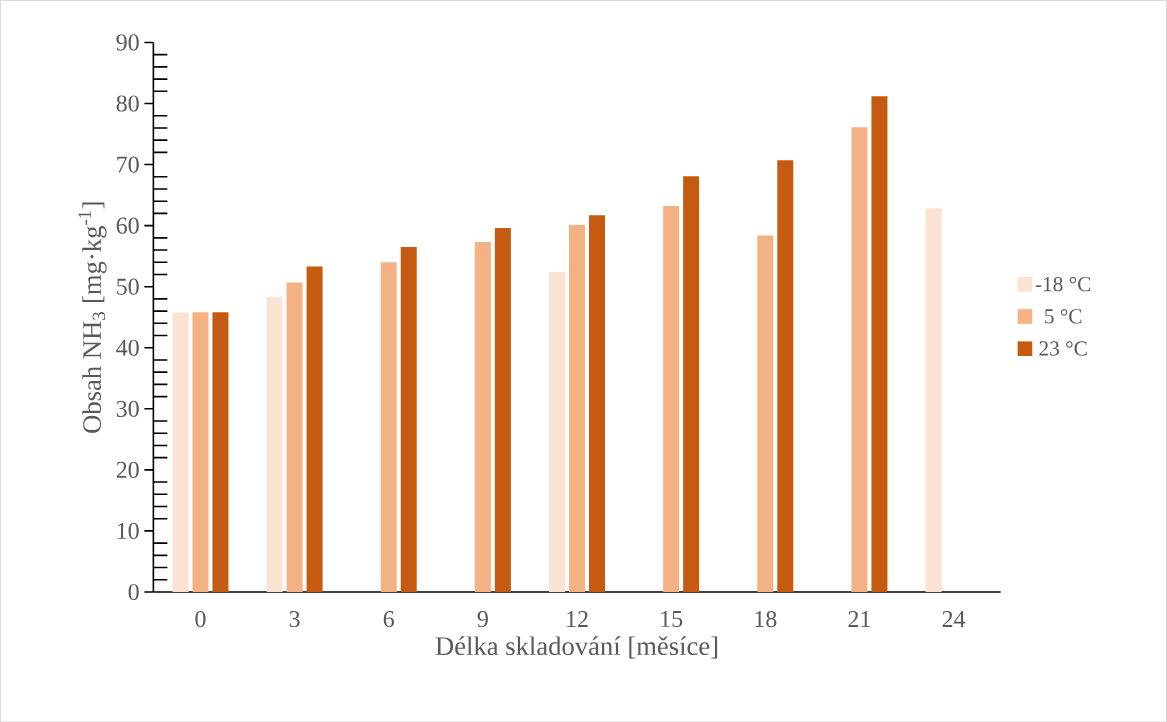 The image size is (1167, 722). What do you see at coordinates (92, 317) in the screenshot?
I see `y-axis-title: Obsah NH$_{3}$ [mg·kg$^{-1}$]` at bounding box center [92, 317].